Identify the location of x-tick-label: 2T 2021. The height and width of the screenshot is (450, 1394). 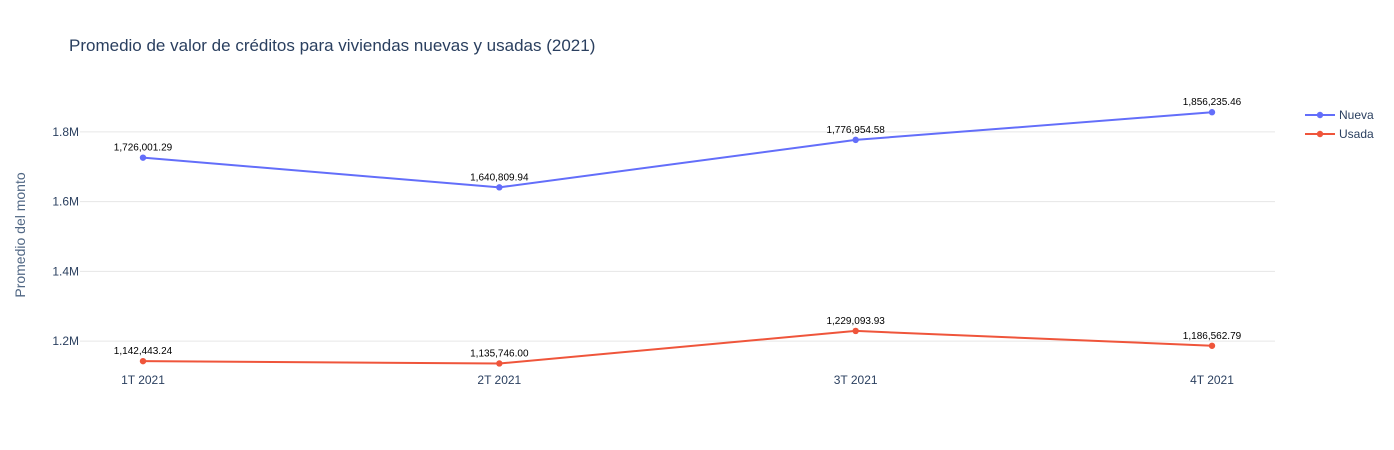
(499, 380).